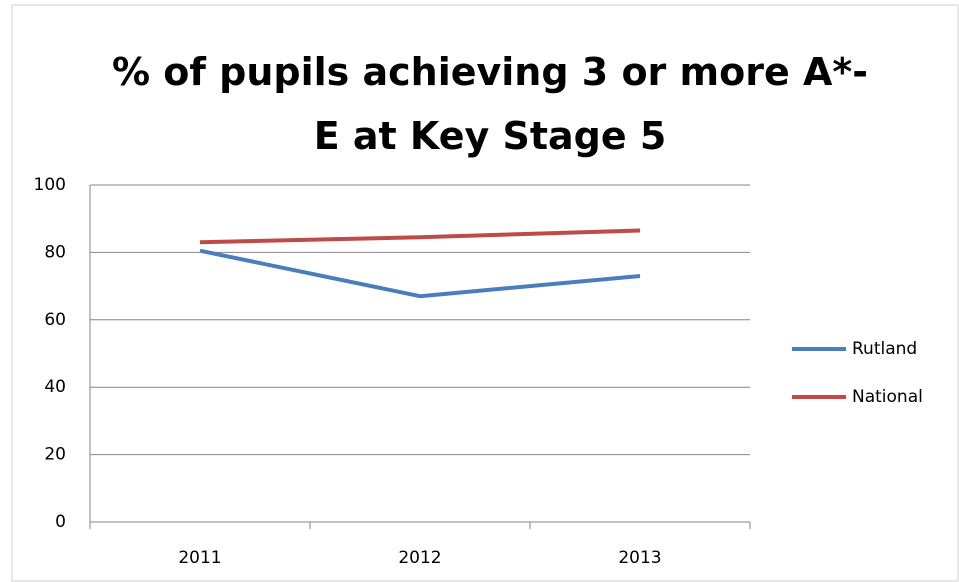  Describe the element at coordinates (55, 320) in the screenshot. I see `y-tick-label: 60` at that location.